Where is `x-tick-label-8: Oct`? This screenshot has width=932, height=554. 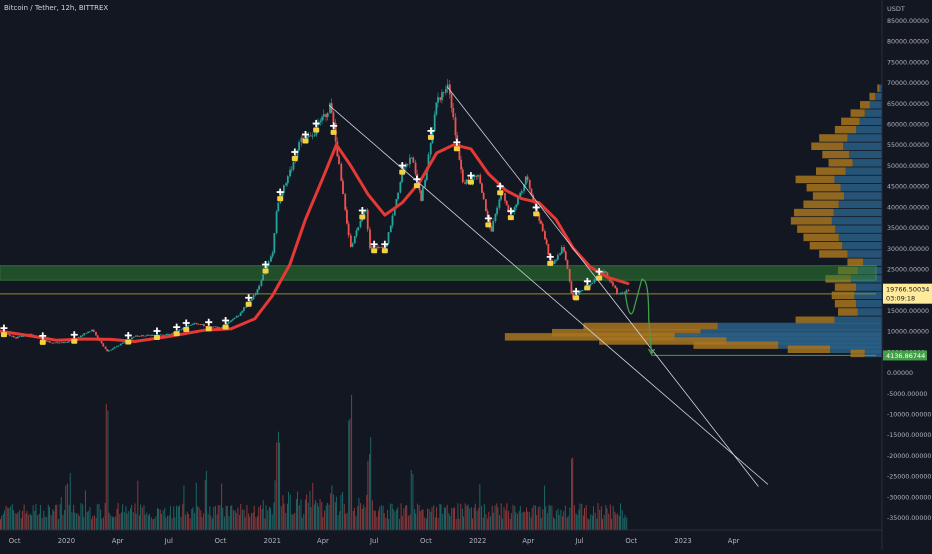 x-tick-label-8: Oct is located at coordinates (426, 541).